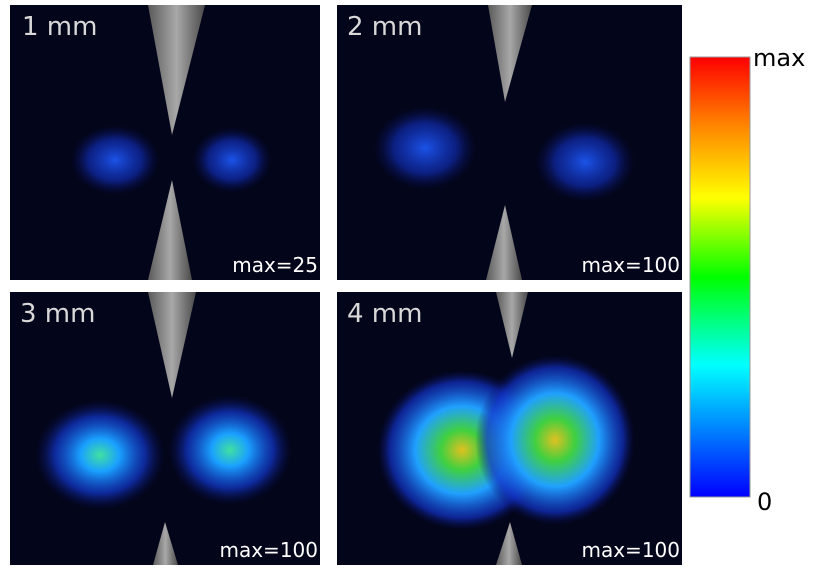 The image size is (821, 570). Describe the element at coordinates (384, 27) in the screenshot. I see `panel-label: 2 mm` at that location.